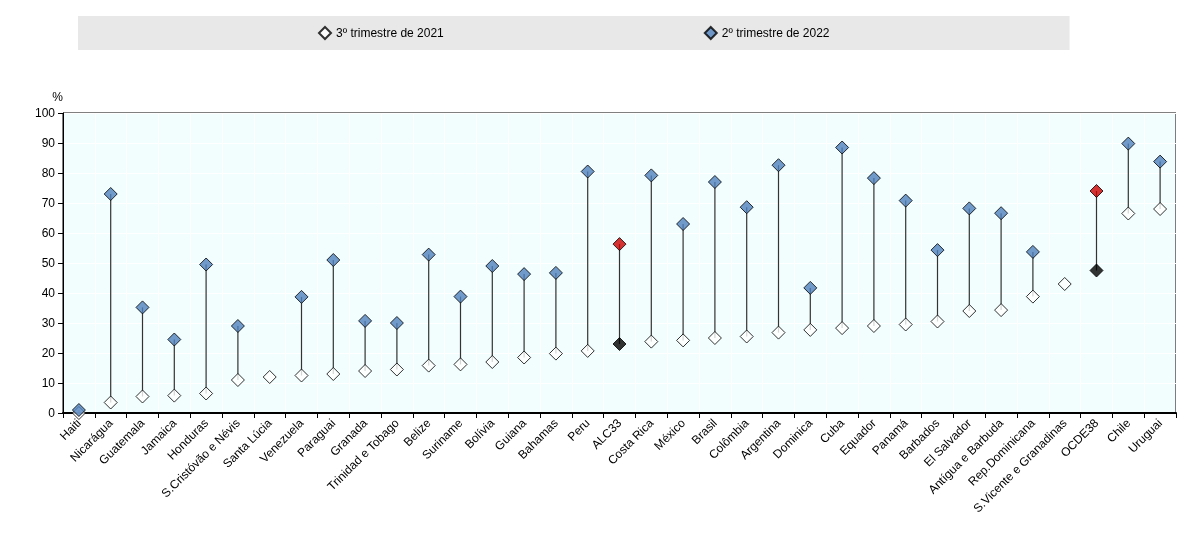 This screenshot has width=1196, height=551. I want to click on y-tick-label: 0, so click(52, 413).